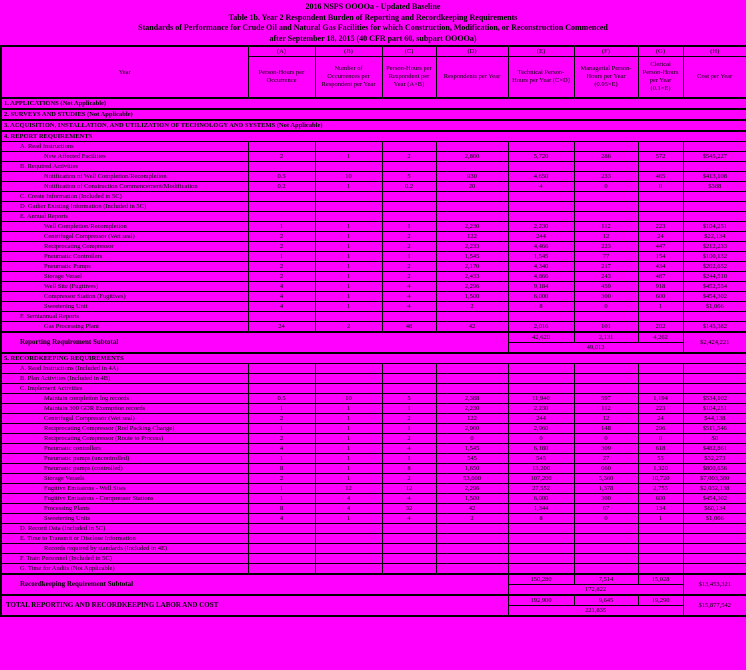 This screenshot has width=746, height=670. Describe the element at coordinates (124, 146) in the screenshot. I see `row-label: A. Read Instructions` at that location.